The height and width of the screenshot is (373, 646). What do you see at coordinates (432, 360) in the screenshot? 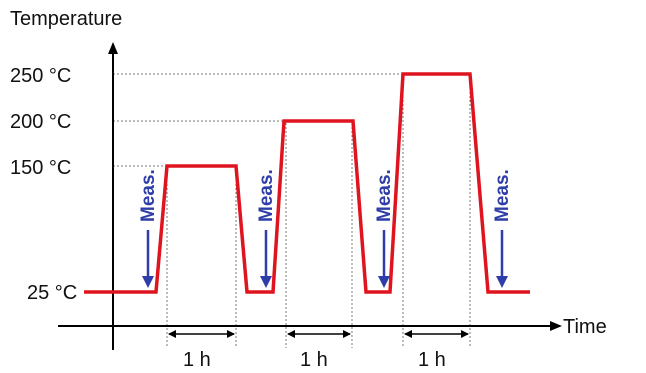
I see `duration-label-3: 1 h` at bounding box center [432, 360].